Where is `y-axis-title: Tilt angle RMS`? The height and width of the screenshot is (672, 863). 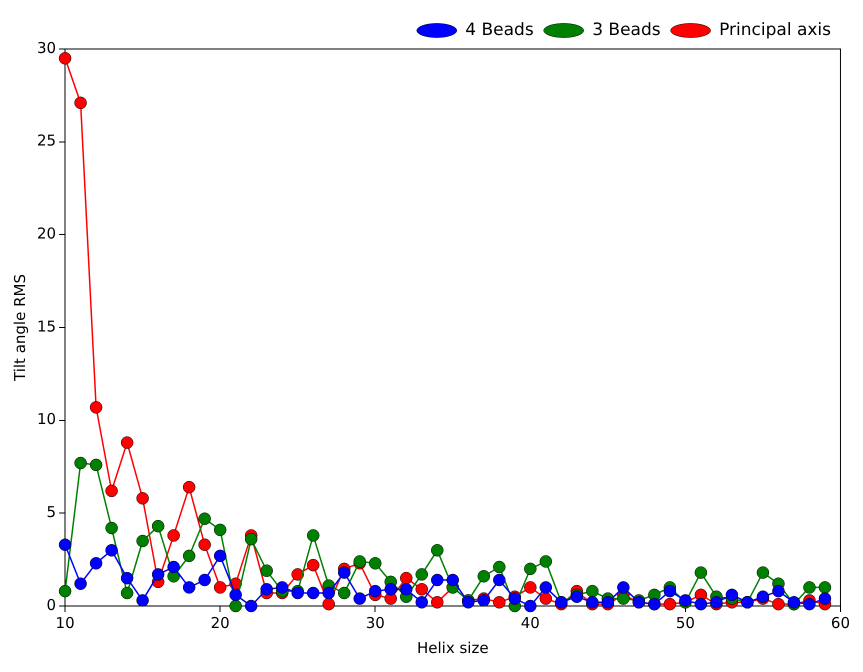 y-axis-title: Tilt angle RMS is located at coordinates (19, 328).